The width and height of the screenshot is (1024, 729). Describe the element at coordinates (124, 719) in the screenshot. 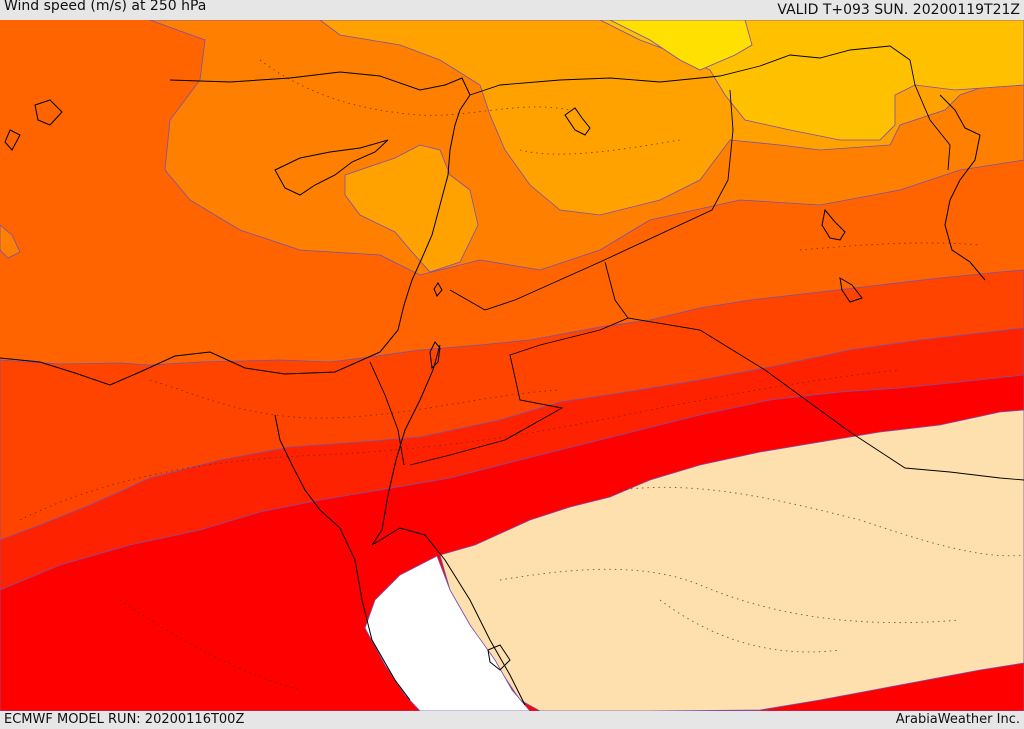

I see `model-run-label: ECMWF MODEL RUN: 20200116T00Z` at that location.